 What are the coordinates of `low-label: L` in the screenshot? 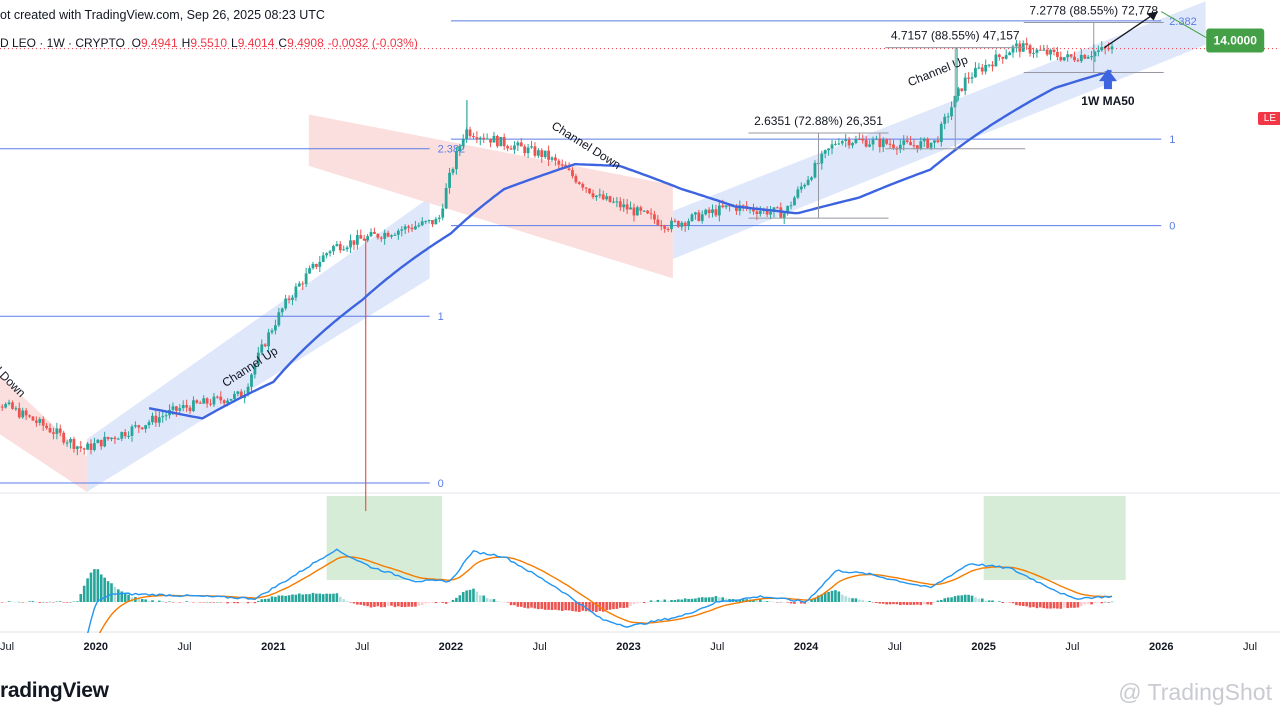 It's located at (234, 43).